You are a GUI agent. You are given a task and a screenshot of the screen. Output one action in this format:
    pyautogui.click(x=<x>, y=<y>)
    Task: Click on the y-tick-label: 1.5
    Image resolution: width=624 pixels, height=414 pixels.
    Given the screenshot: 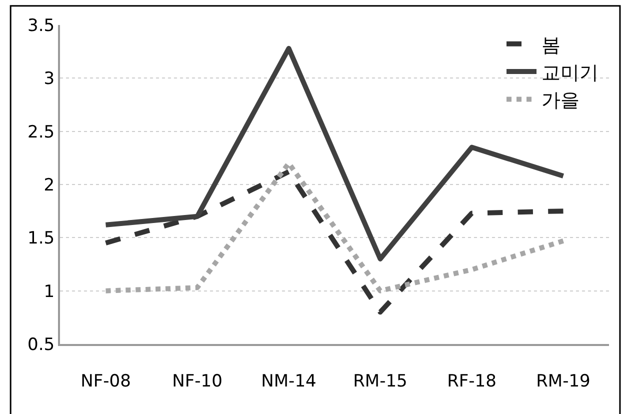 What is the action you would take?
    pyautogui.click(x=41, y=238)
    